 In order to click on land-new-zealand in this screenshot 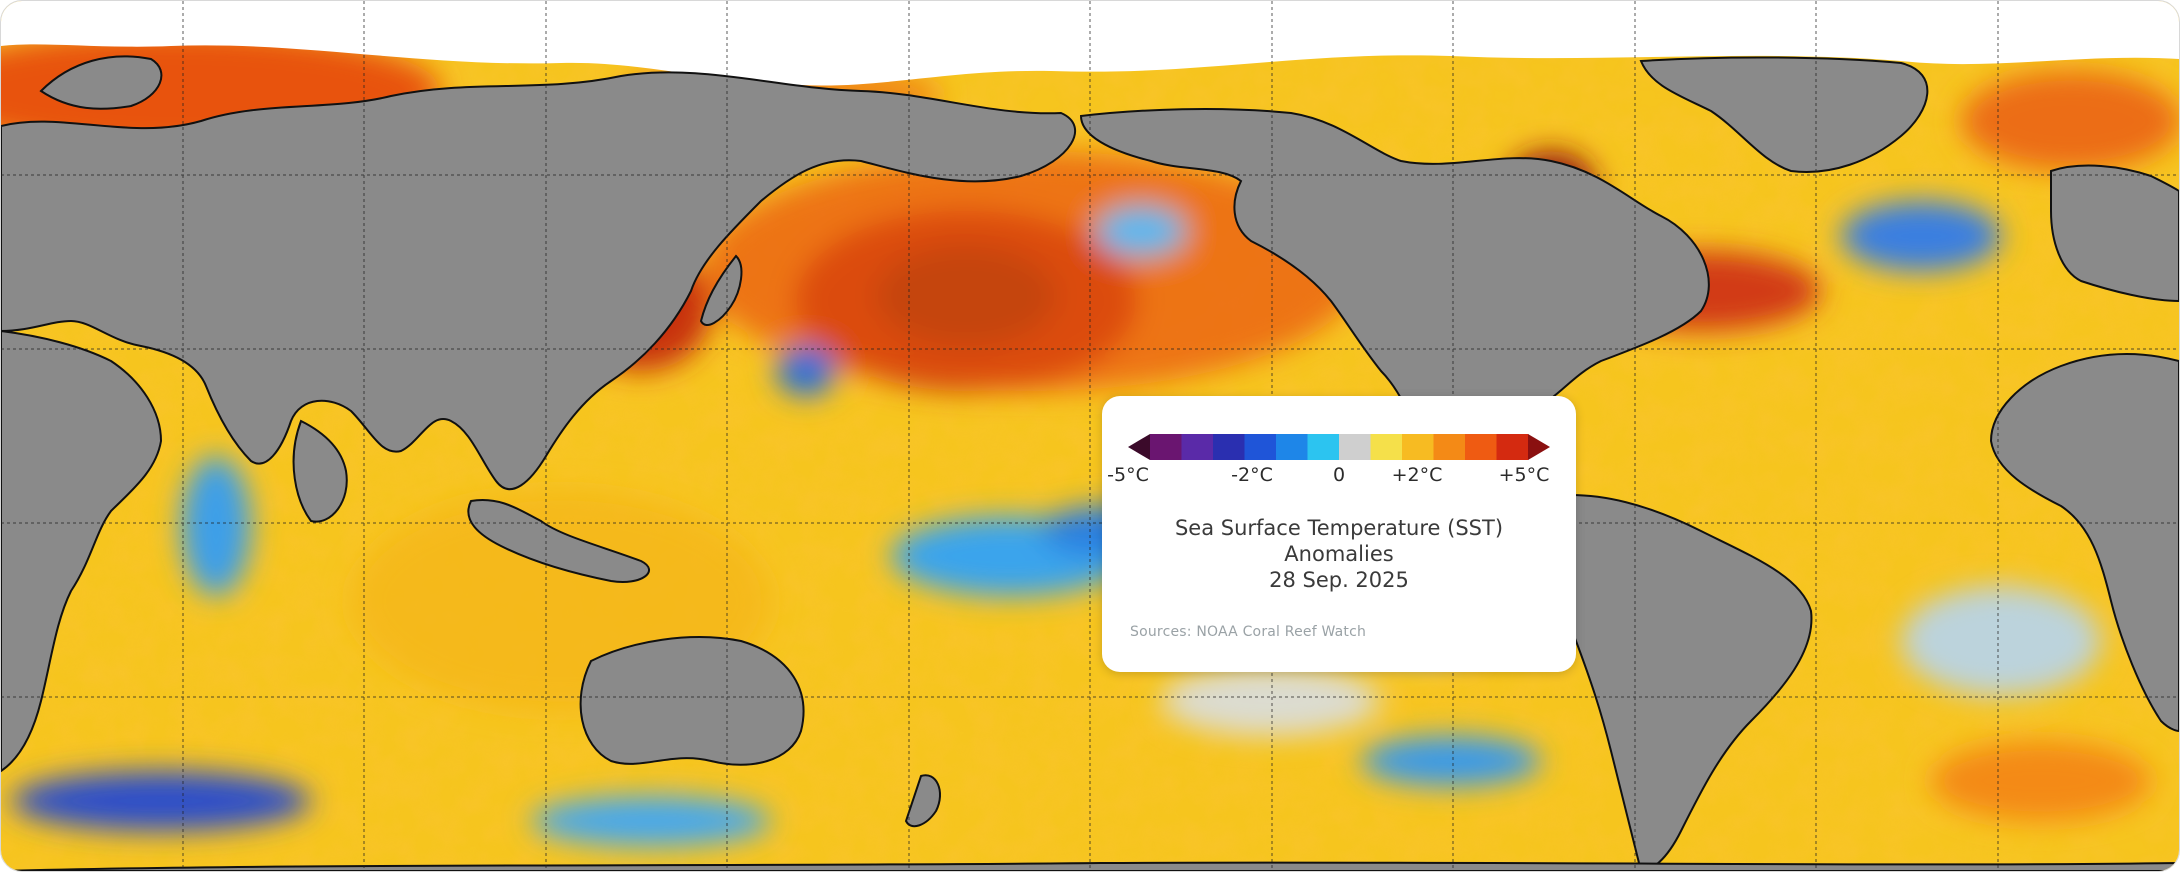, I will do `click(922, 801)`.